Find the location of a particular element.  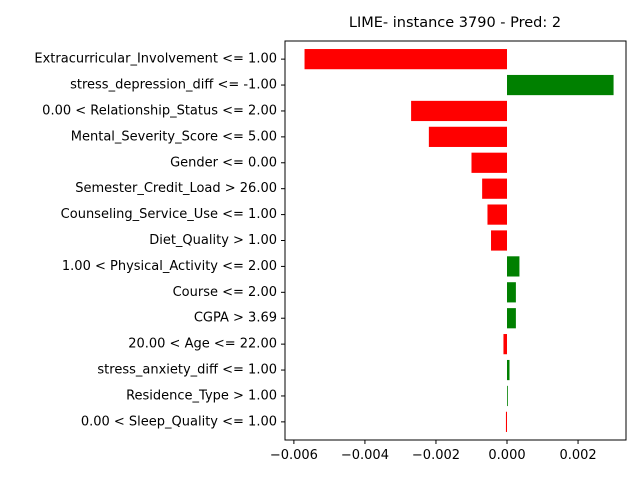

y-tick-label: Residence_Type > 1.00 is located at coordinates (201, 395).